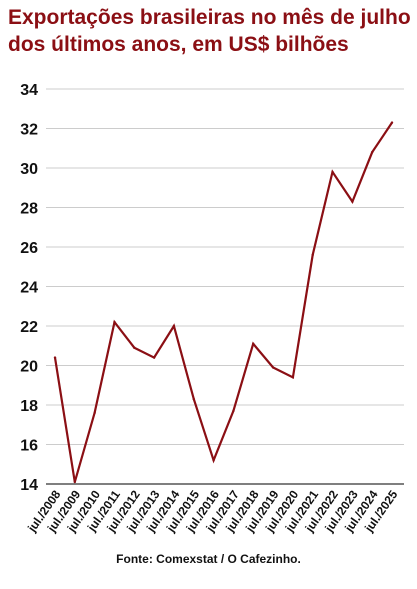  What do you see at coordinates (29, 90) in the screenshot?
I see `y-tick-label: 34` at bounding box center [29, 90].